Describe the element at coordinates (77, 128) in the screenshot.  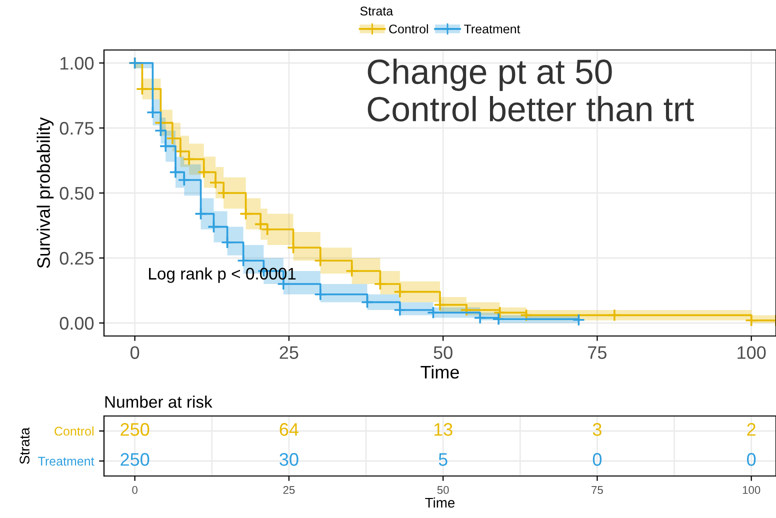
I see `y-tick-label: 0.75` at that location.